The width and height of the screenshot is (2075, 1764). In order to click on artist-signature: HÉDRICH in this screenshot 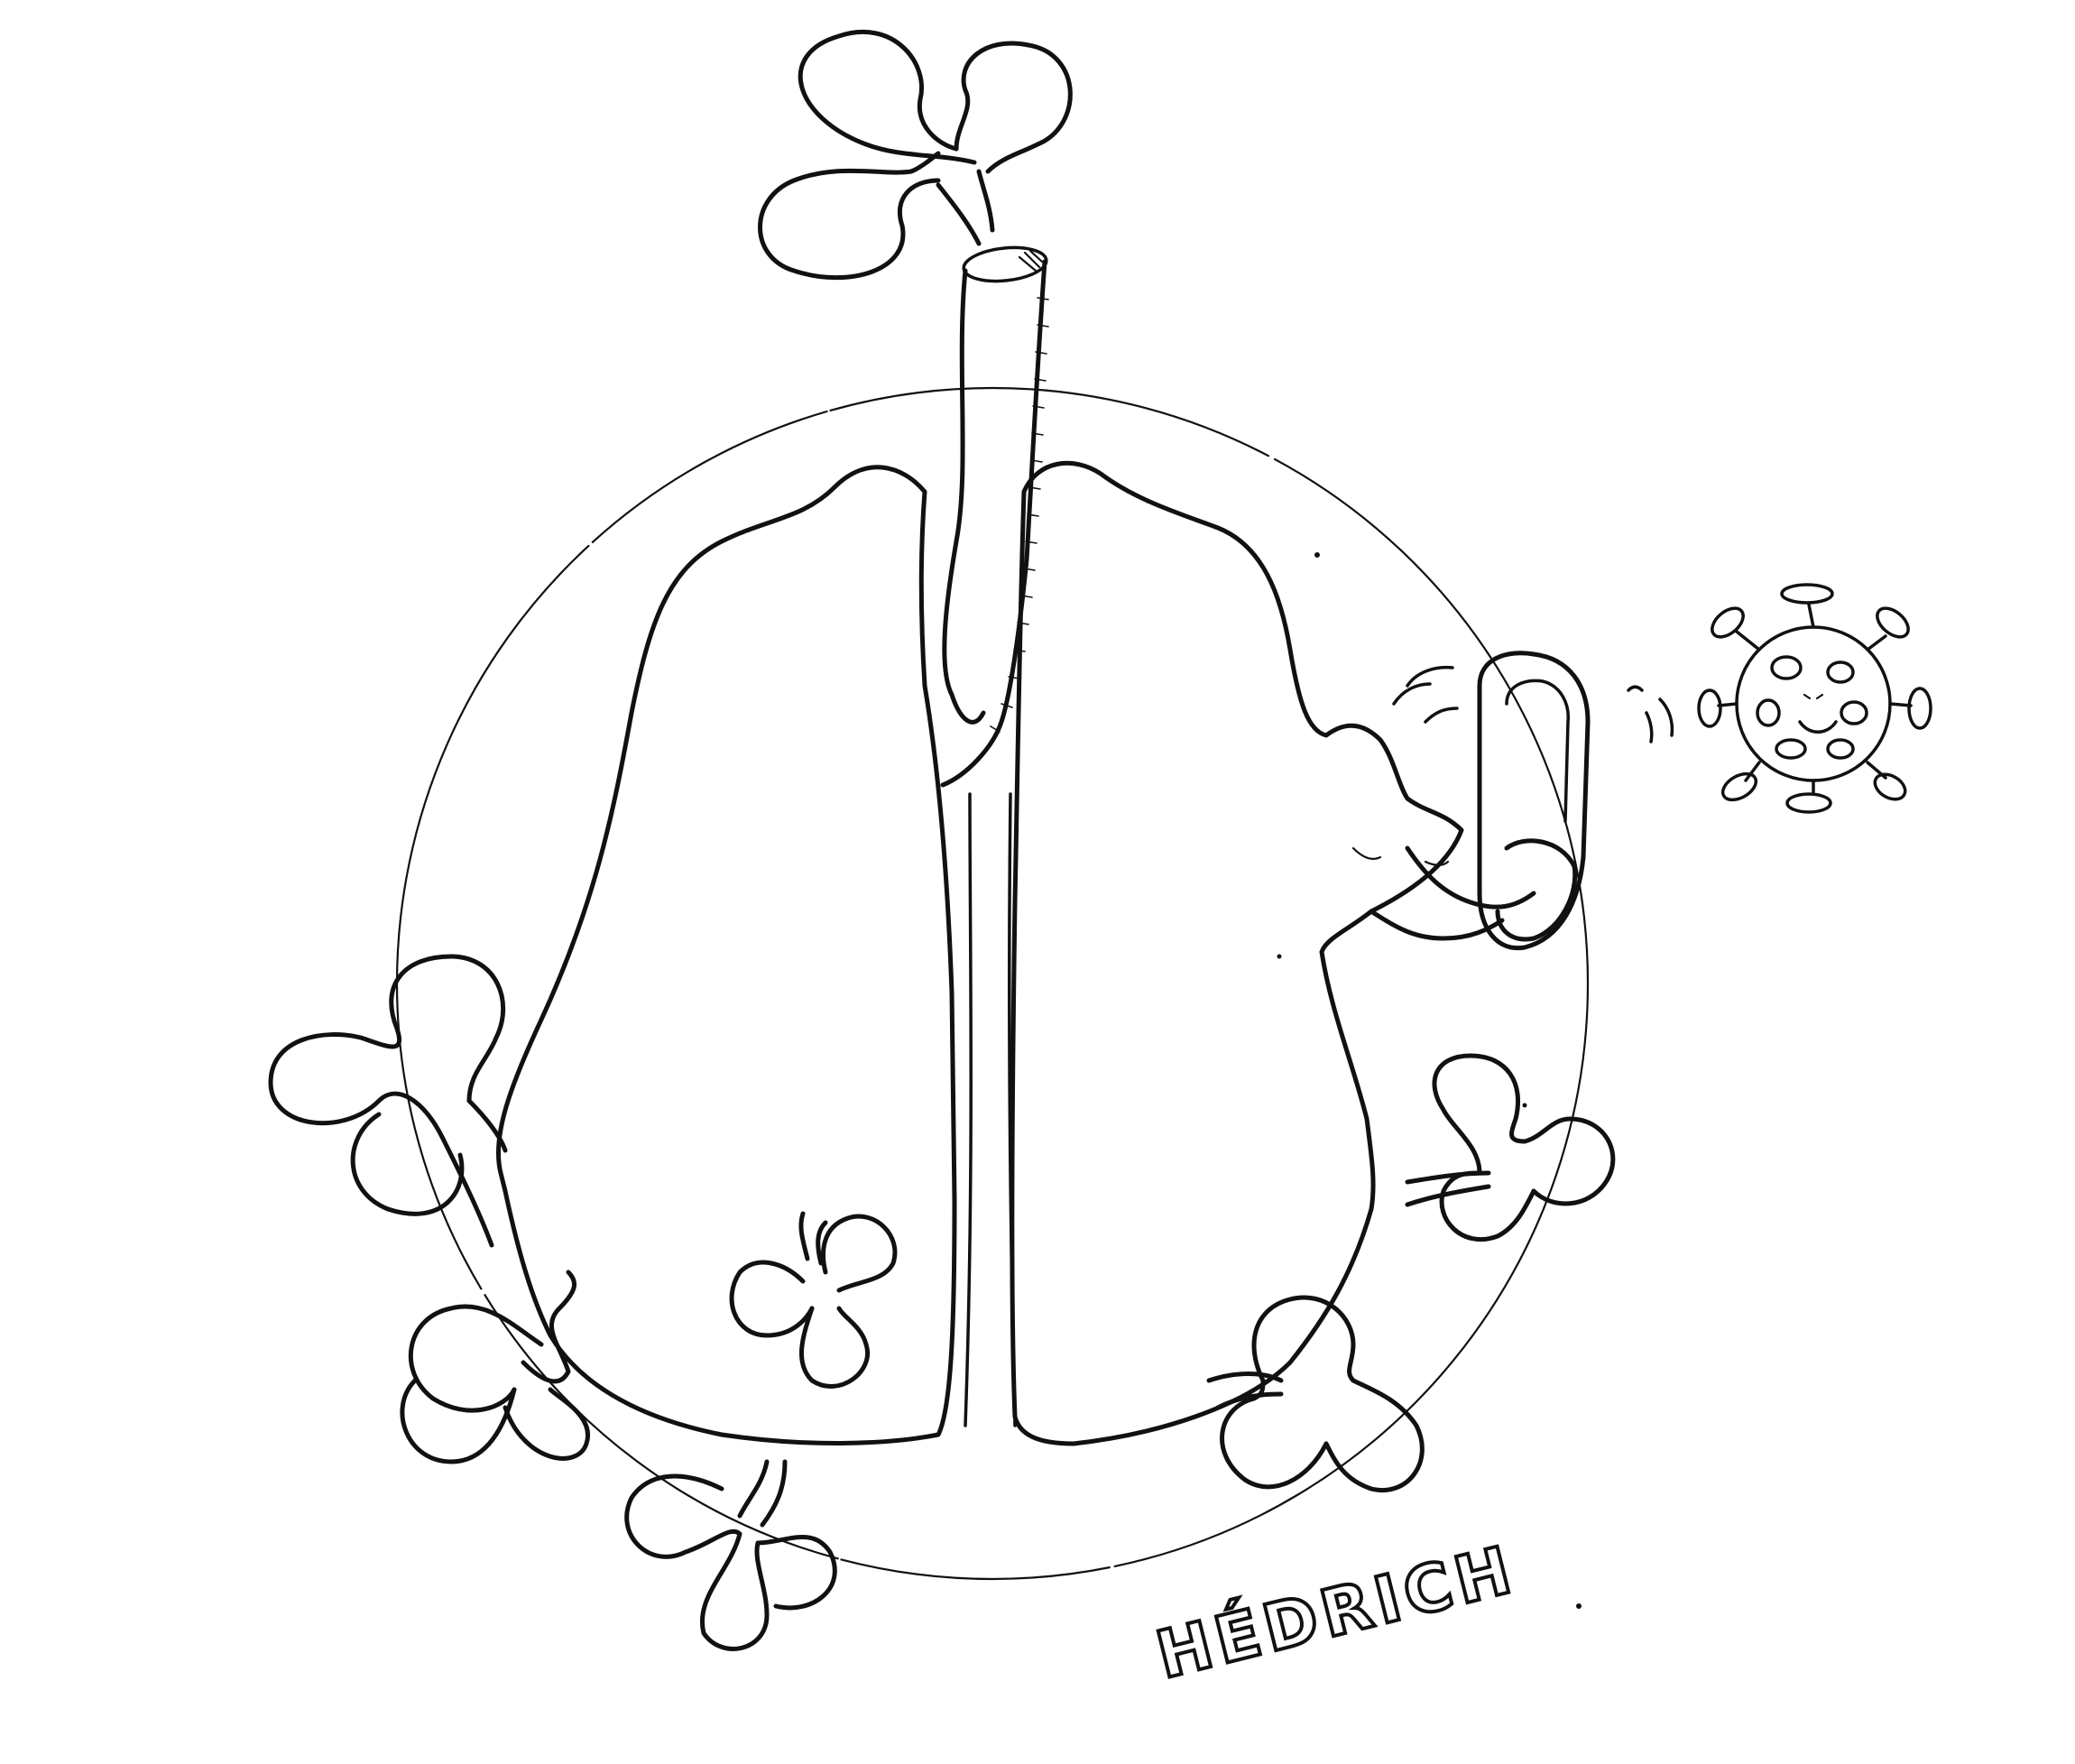, I will do `click(1336, 1612)`.